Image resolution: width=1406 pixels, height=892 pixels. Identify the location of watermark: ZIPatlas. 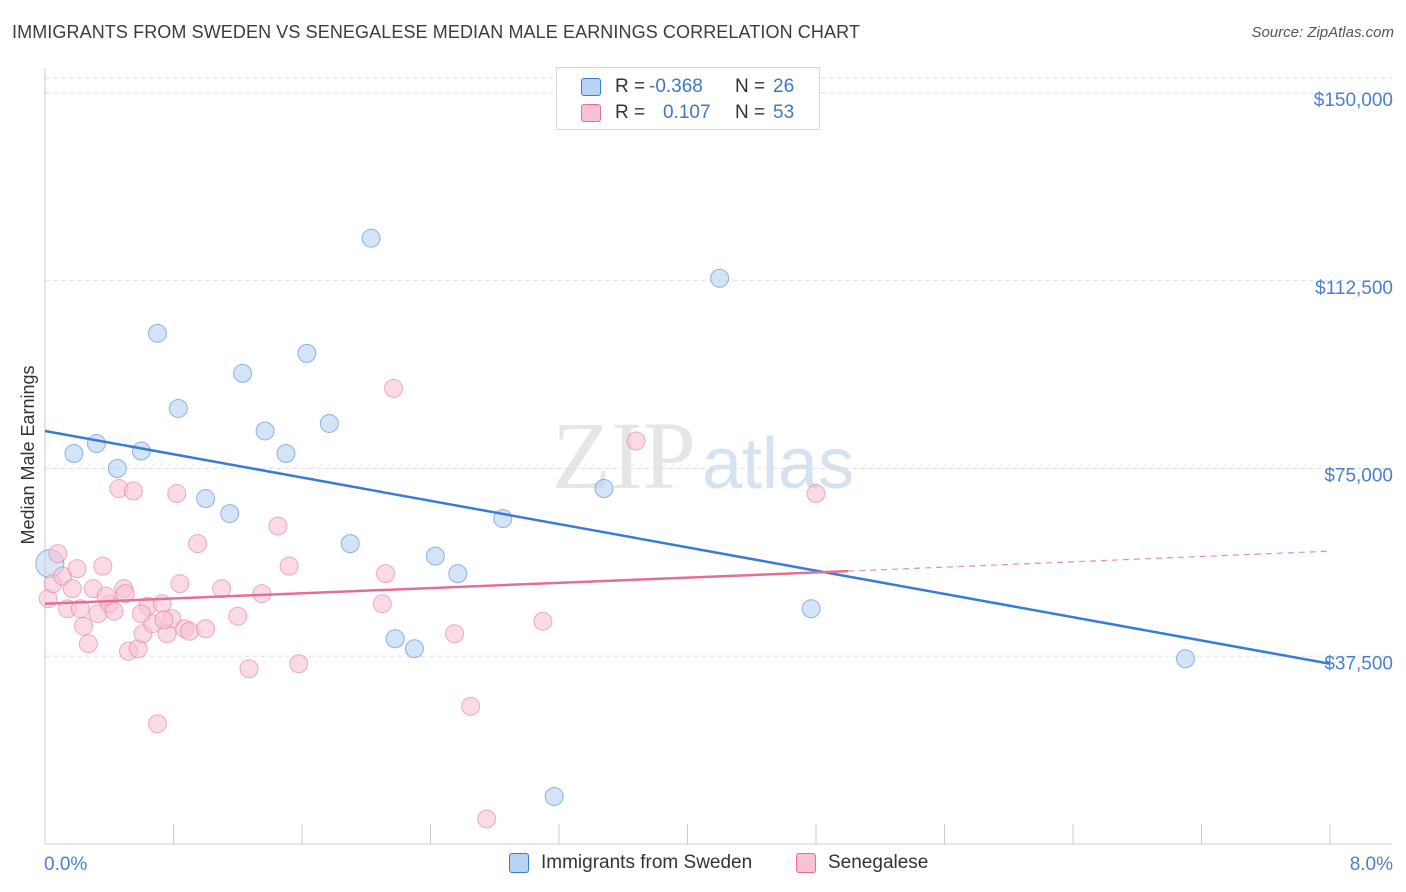
(703, 455).